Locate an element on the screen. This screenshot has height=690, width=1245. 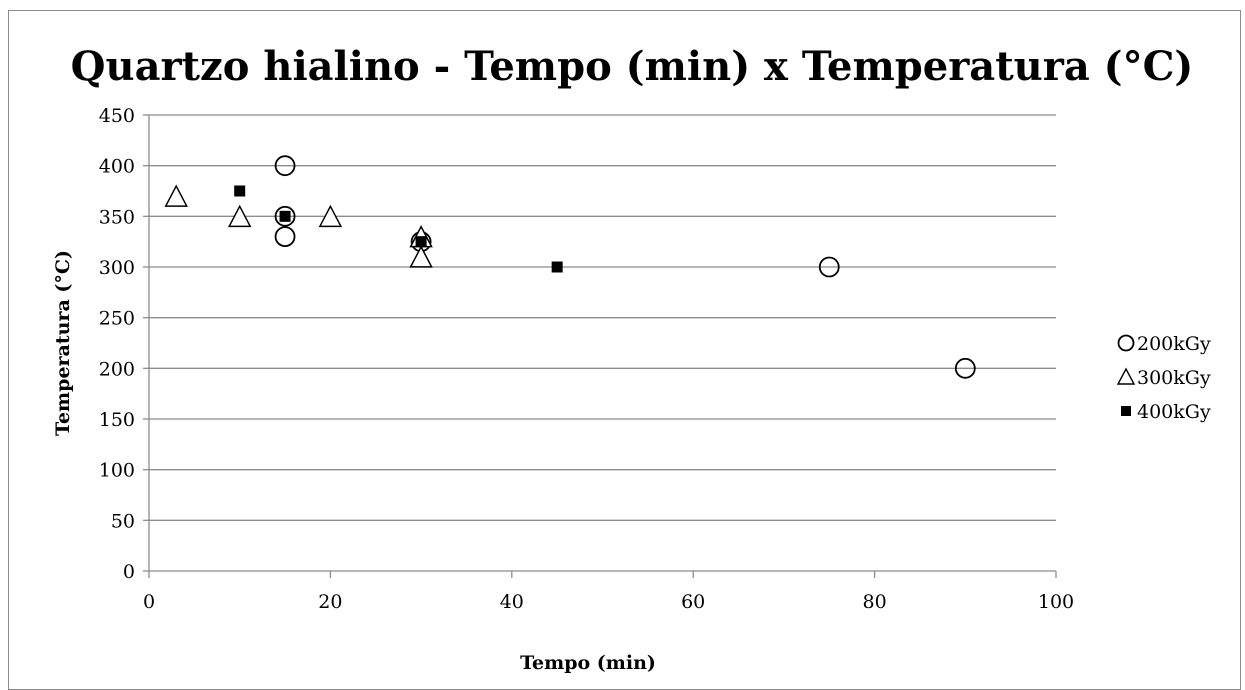
y-tick-label: 250 is located at coordinates (117, 319).